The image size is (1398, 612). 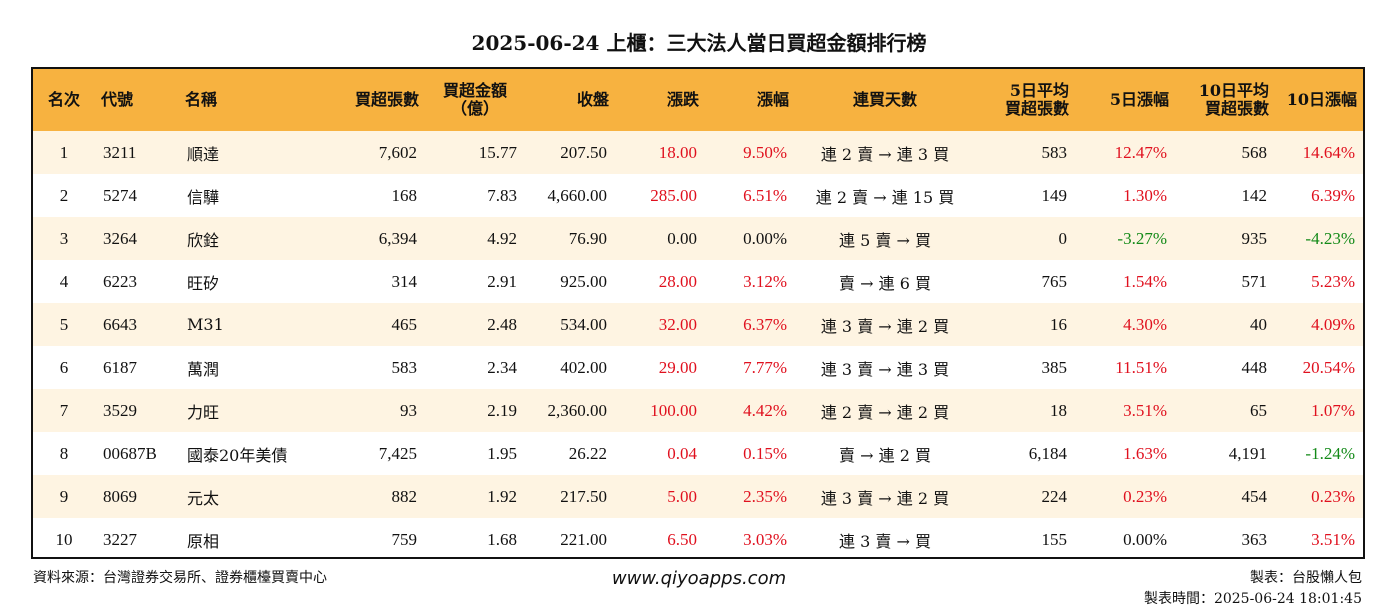 What do you see at coordinates (1330, 238) in the screenshot?
I see `cell-pct10: -4.23%` at bounding box center [1330, 238].